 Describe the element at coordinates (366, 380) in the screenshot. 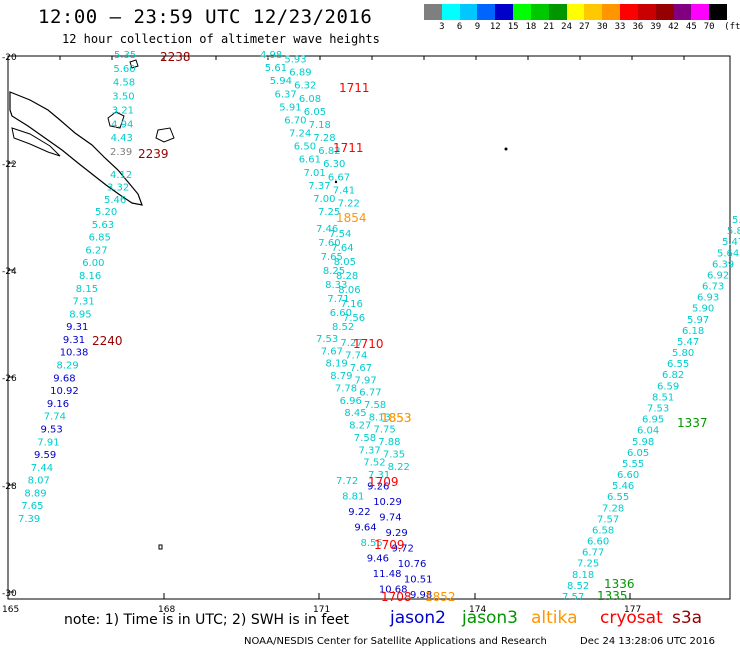

I see `swh-value-label: 7.97` at that location.